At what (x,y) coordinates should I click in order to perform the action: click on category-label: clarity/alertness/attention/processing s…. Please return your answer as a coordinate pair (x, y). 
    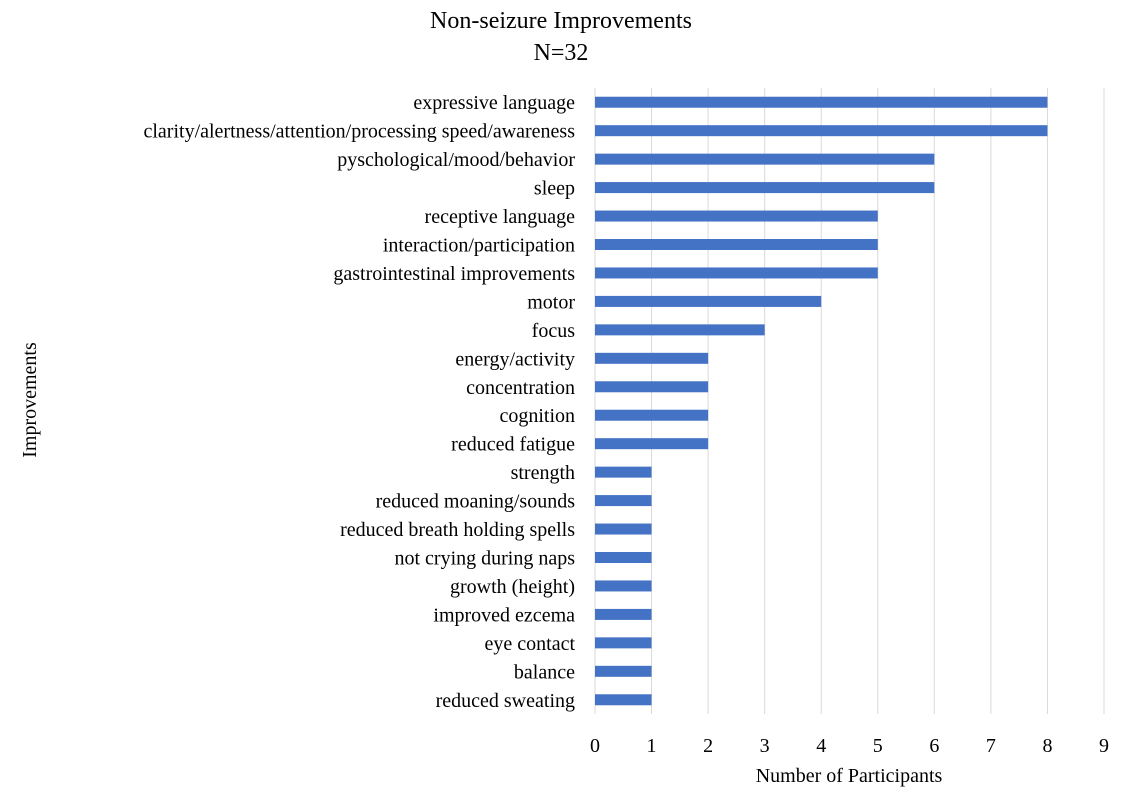
    Looking at the image, I should click on (359, 132).